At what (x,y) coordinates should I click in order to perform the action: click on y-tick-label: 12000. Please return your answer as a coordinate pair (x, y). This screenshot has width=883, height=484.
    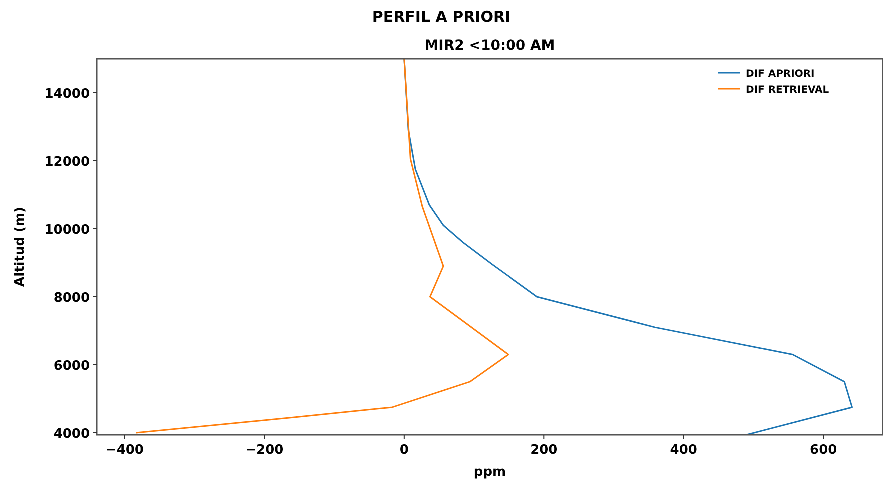
    Looking at the image, I should click on (67, 162).